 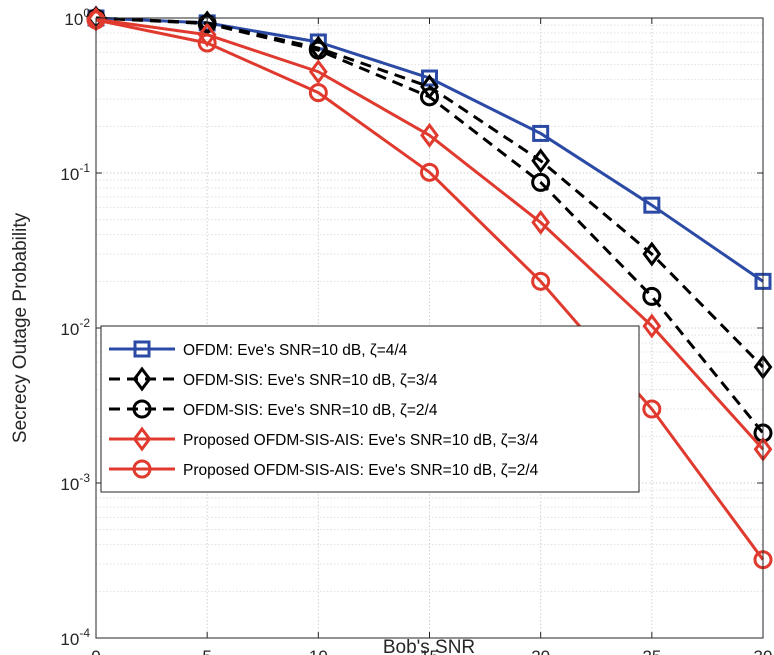 I want to click on legend-entry: OFDM: Eve's SNR=10 dB, ζ=4/4, so click(x=258, y=349).